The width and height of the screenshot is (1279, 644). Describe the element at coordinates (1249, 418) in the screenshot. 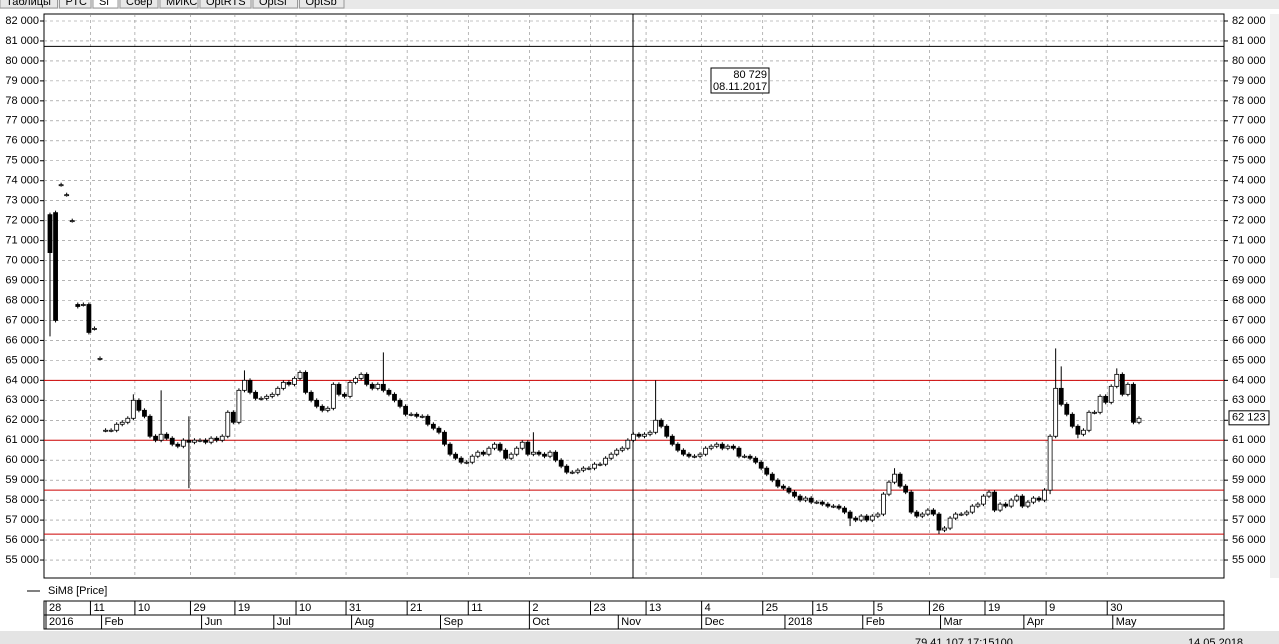

I see `last-price-box` at that location.